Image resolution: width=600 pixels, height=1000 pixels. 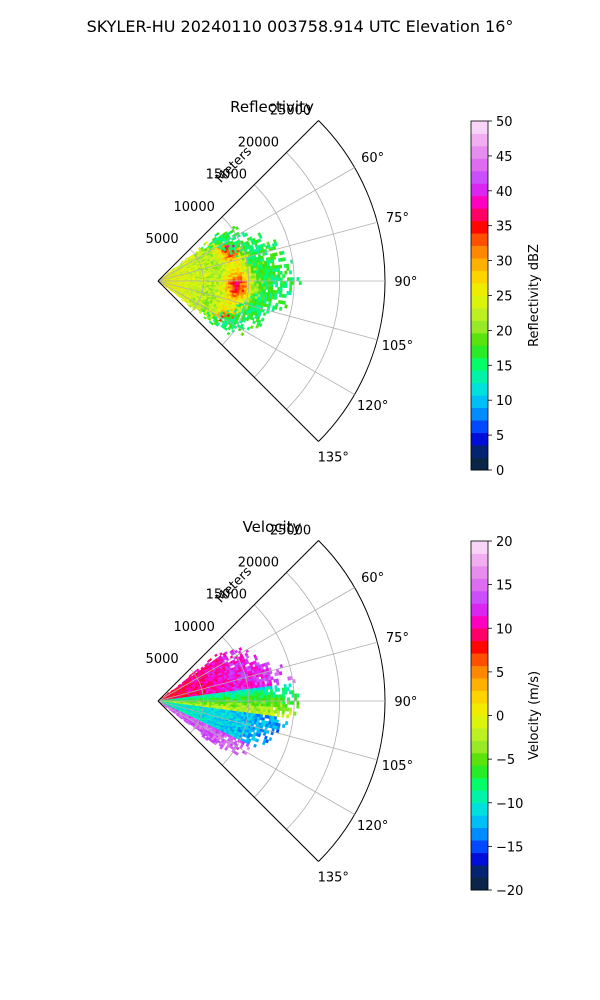 I want to click on colorbar-tick-label: −20, so click(x=509, y=891).